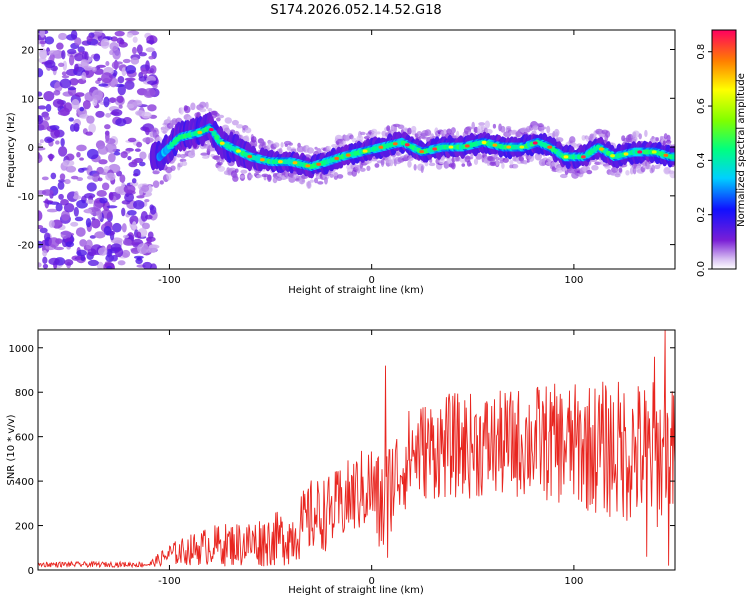 Image resolution: width=750 pixels, height=600 pixels. What do you see at coordinates (355, 10) in the screenshot?
I see `chart-title: S174.2026.052.14.52.G18` at bounding box center [355, 10].